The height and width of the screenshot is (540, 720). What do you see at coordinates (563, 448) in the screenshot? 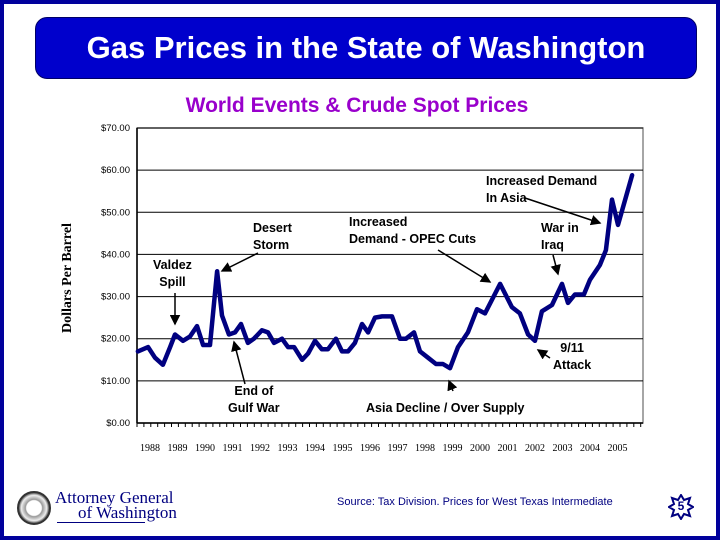
I see `x-tick-label: 2003` at bounding box center [563, 448].